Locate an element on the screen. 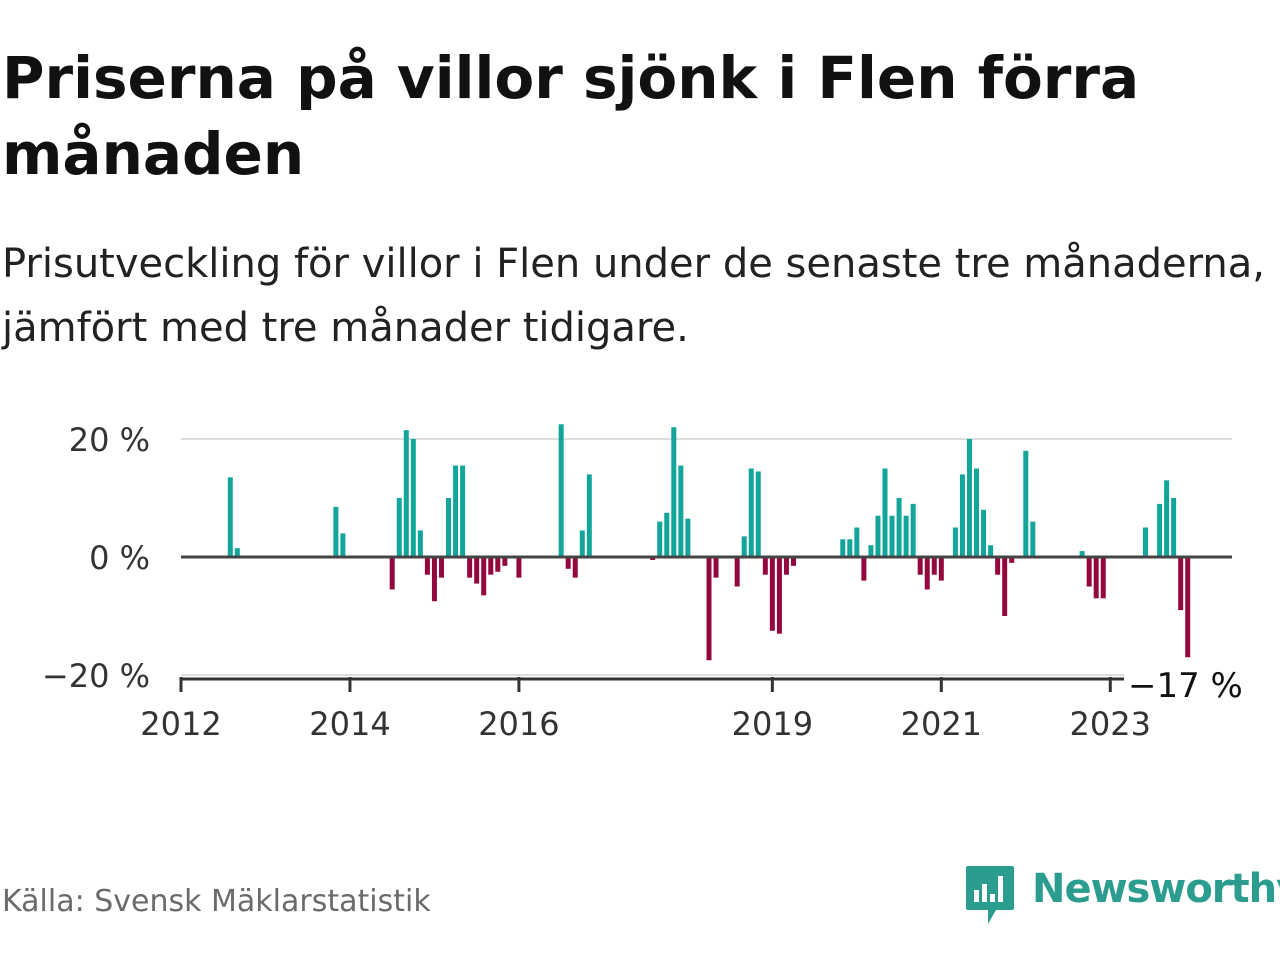 The height and width of the screenshot is (960, 1280). annotation-backdrop is located at coordinates (1180, 687).